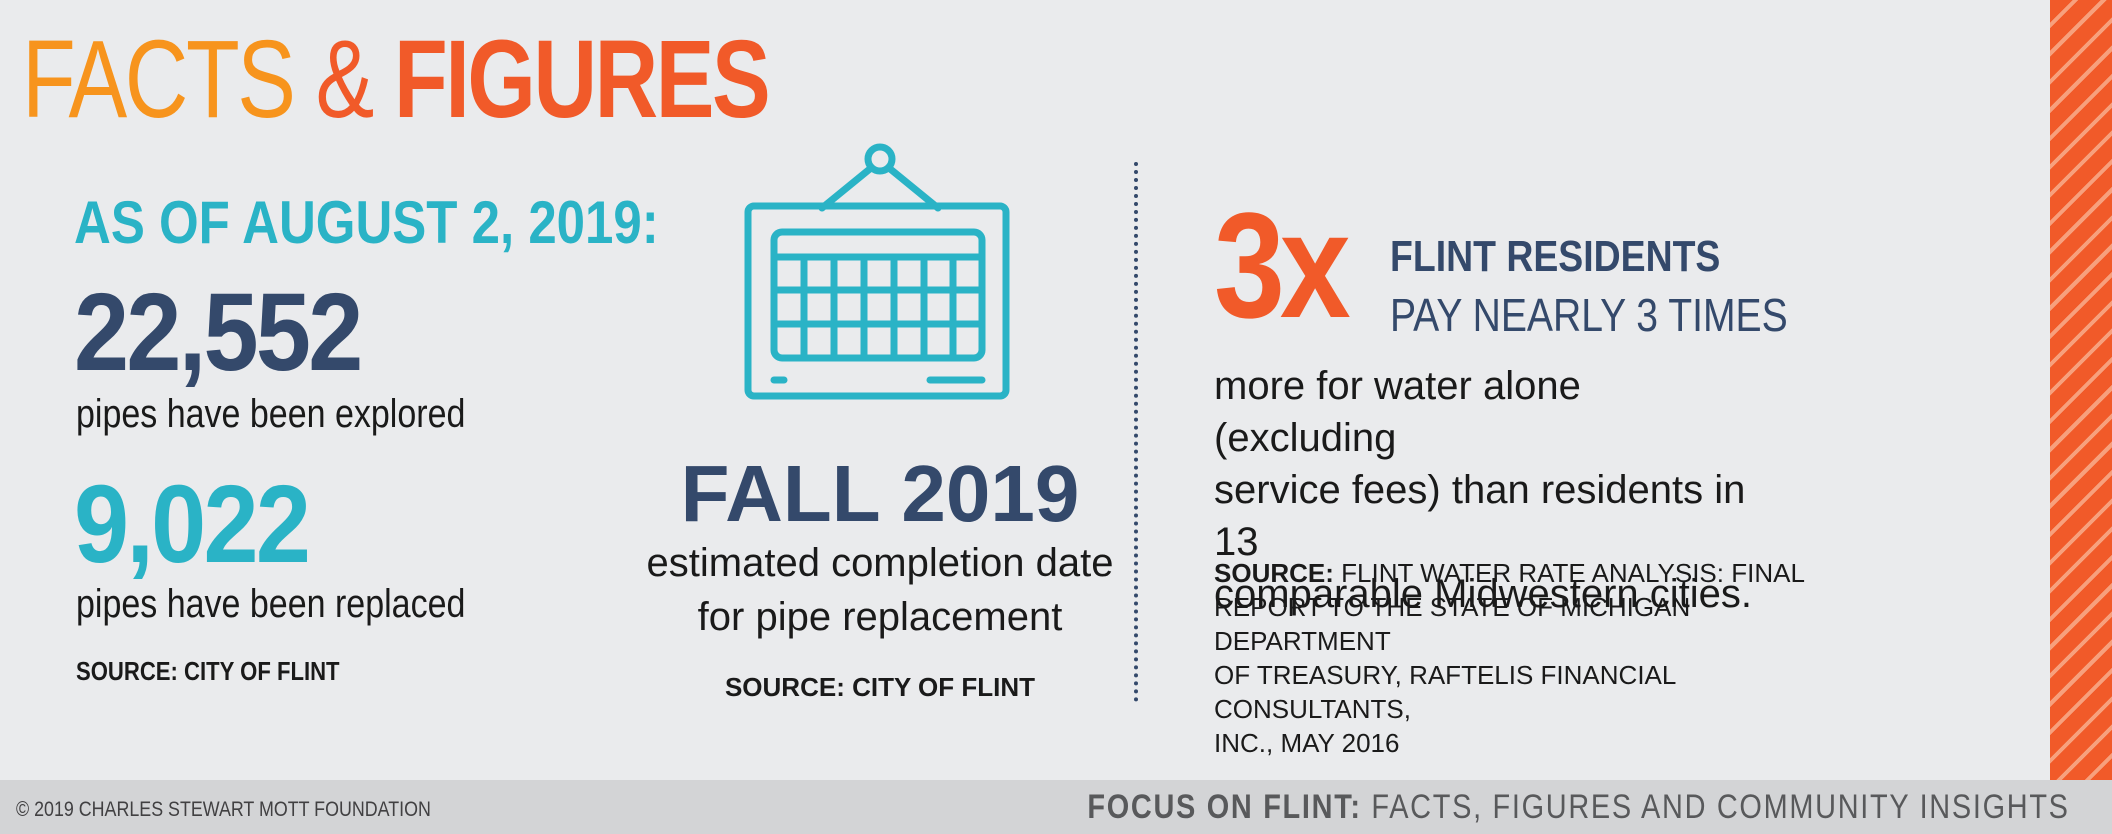  What do you see at coordinates (1274, 573) in the screenshot?
I see `right-source-label: SOURCE:` at bounding box center [1274, 573].